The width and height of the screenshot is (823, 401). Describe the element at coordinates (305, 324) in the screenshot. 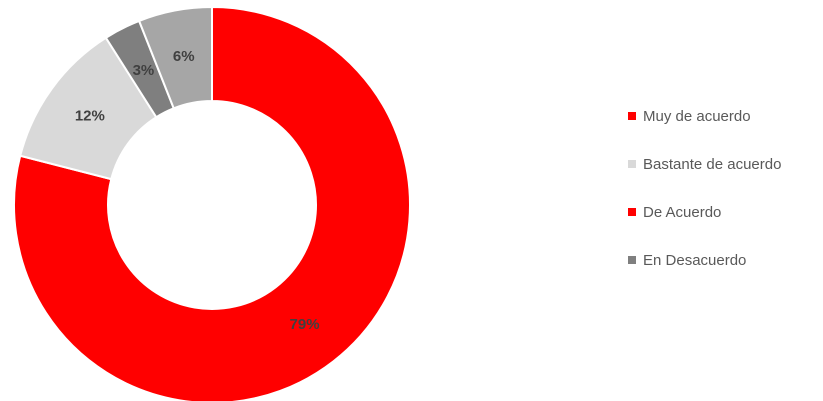

I see `slice-label-0: 79%` at that location.